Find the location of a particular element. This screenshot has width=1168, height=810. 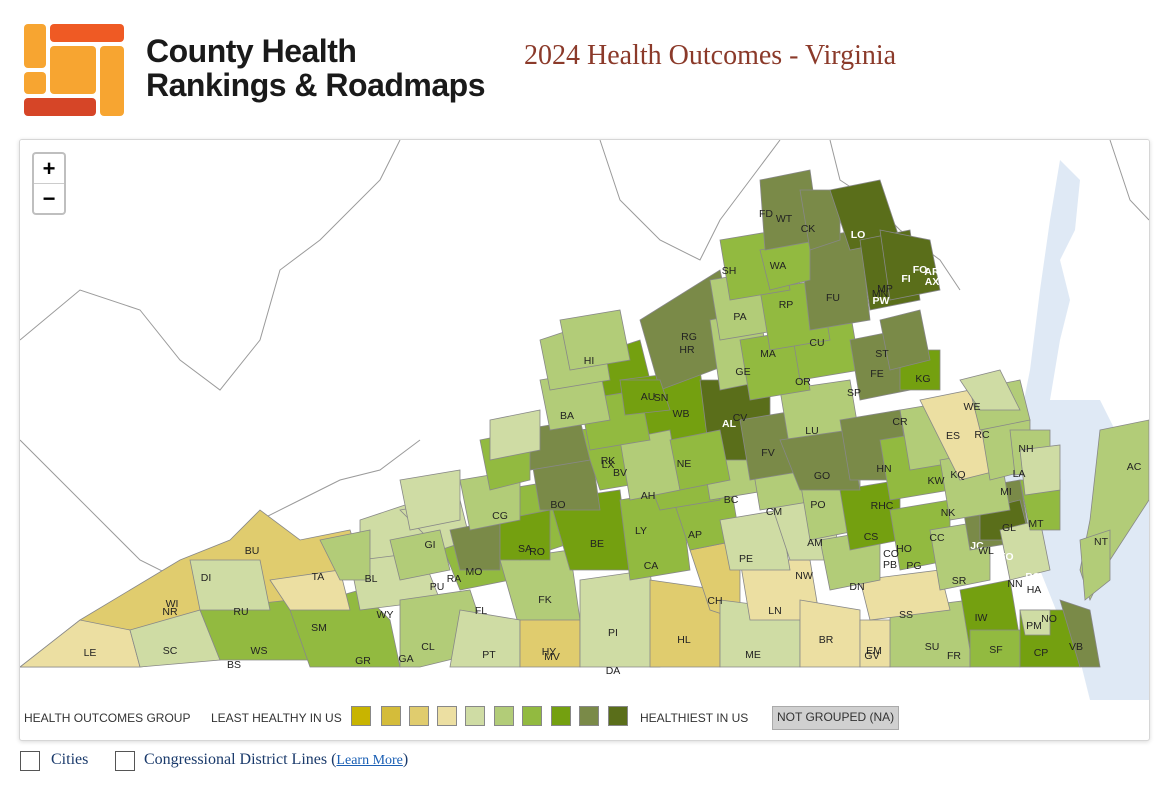

county-label: WY is located at coordinates (385, 615).